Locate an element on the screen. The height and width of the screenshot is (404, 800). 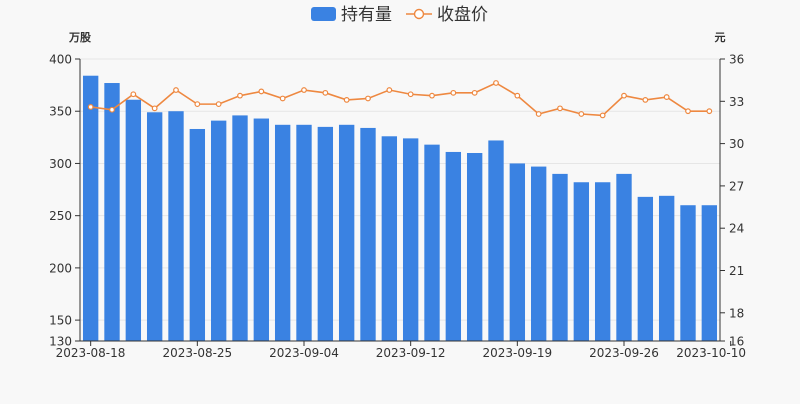
left-tick-label: 130 is located at coordinates (60, 342).